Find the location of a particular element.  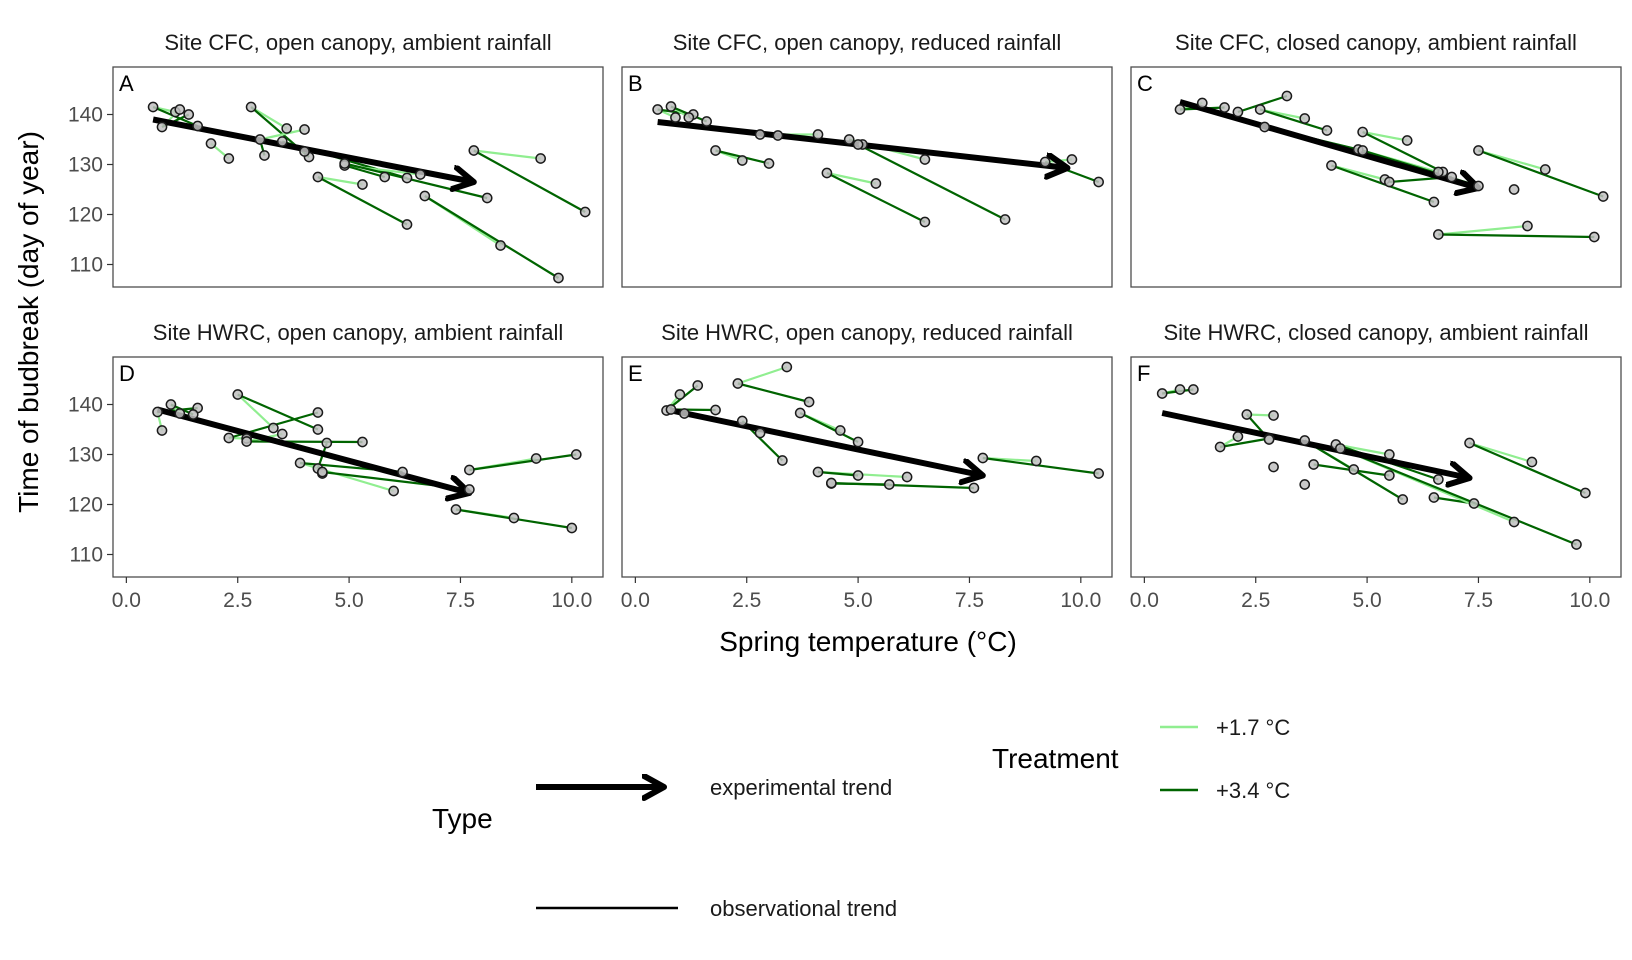

legend-t34-label: +3.4 °C is located at coordinates (1253, 790).